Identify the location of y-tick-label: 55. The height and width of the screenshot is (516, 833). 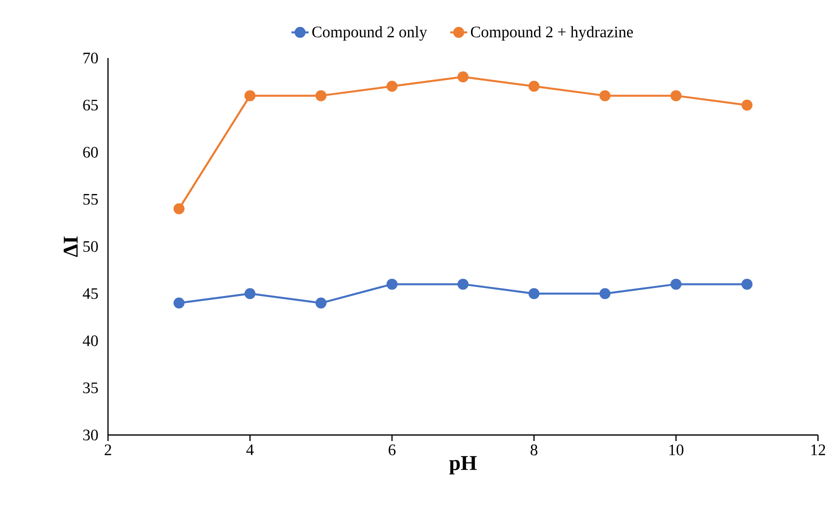
(90, 199).